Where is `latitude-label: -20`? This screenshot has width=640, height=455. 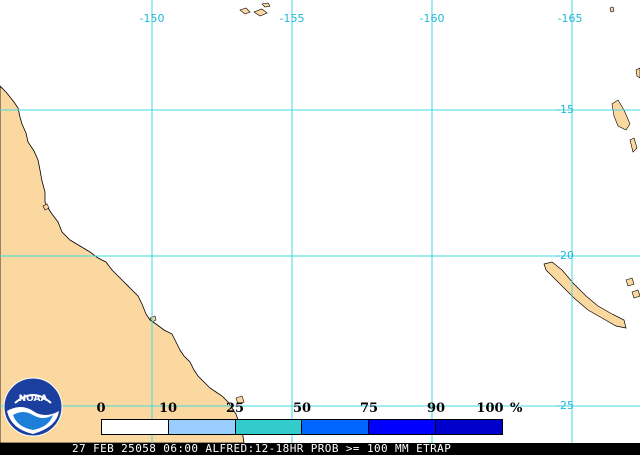 latitude-label: -20 is located at coordinates (565, 255).